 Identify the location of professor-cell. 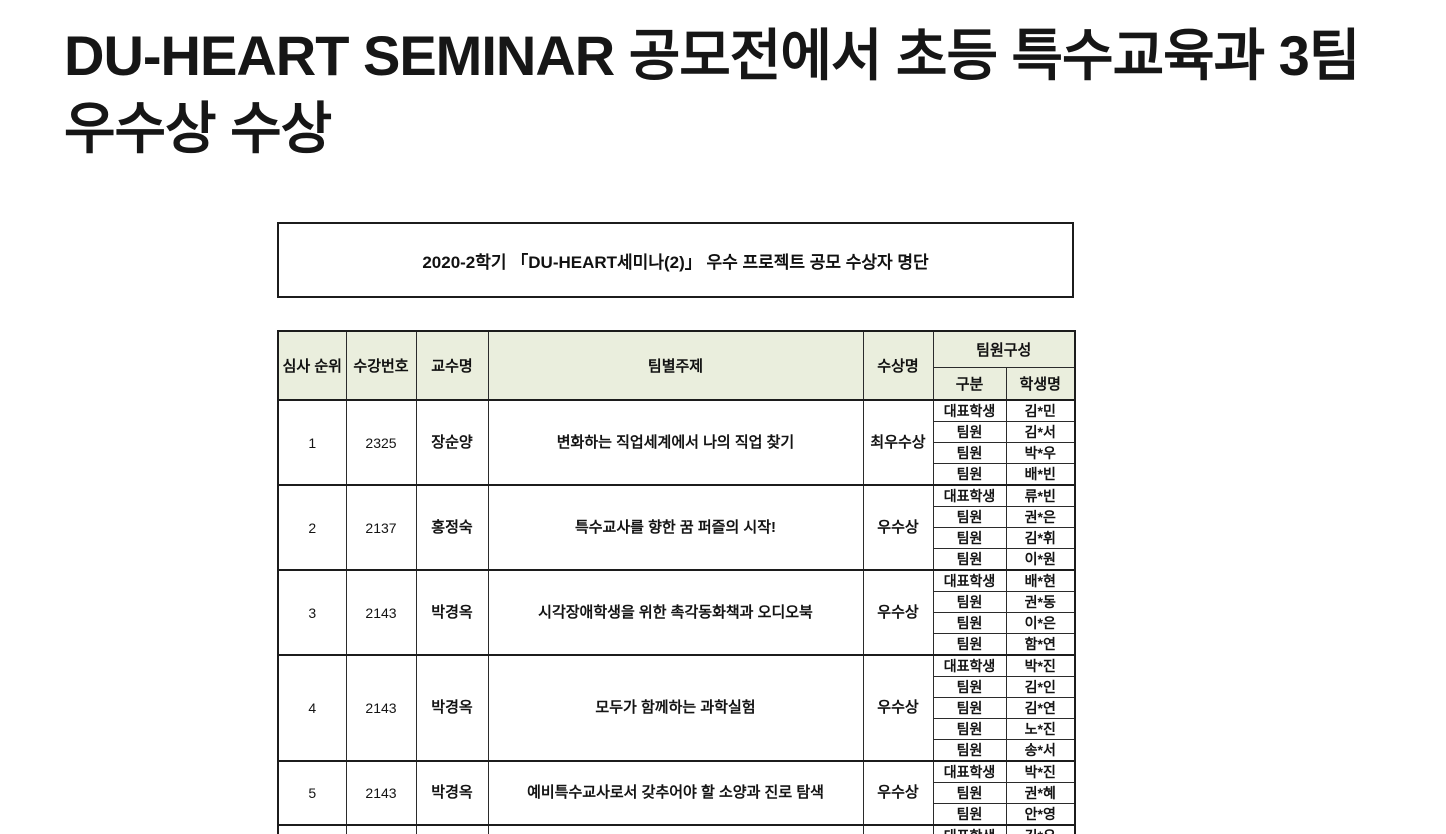
(452, 829).